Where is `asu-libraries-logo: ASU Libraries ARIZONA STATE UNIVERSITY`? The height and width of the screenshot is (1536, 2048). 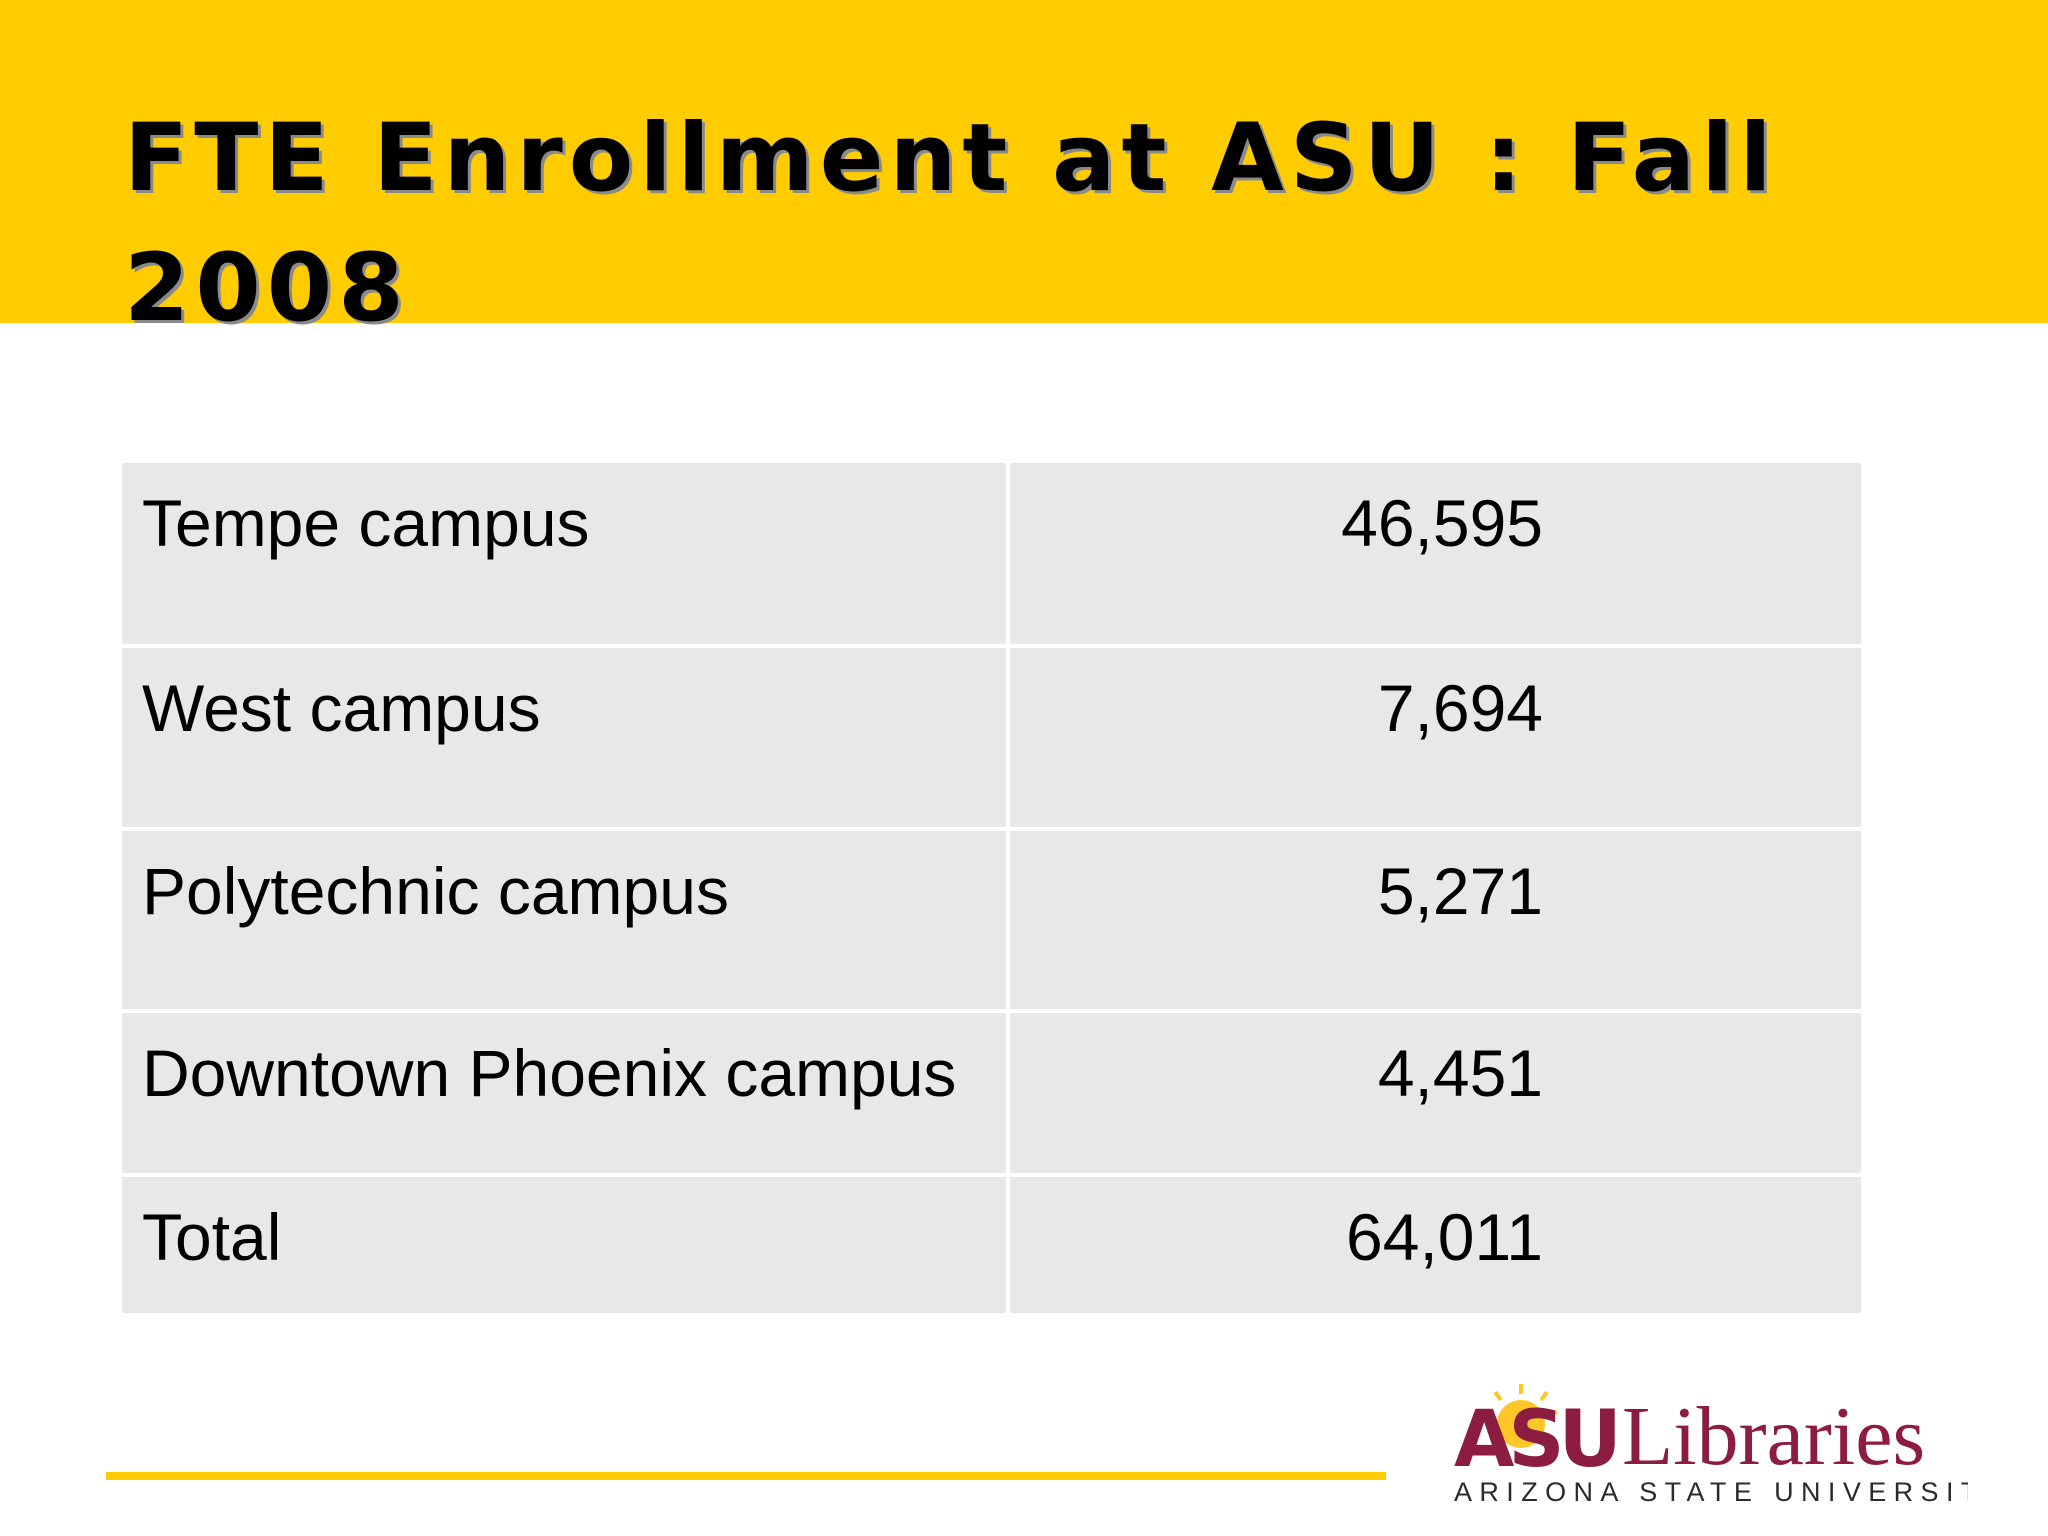 asu-libraries-logo: ASU Libraries ARIZONA STATE UNIVERSITY is located at coordinates (1708, 1445).